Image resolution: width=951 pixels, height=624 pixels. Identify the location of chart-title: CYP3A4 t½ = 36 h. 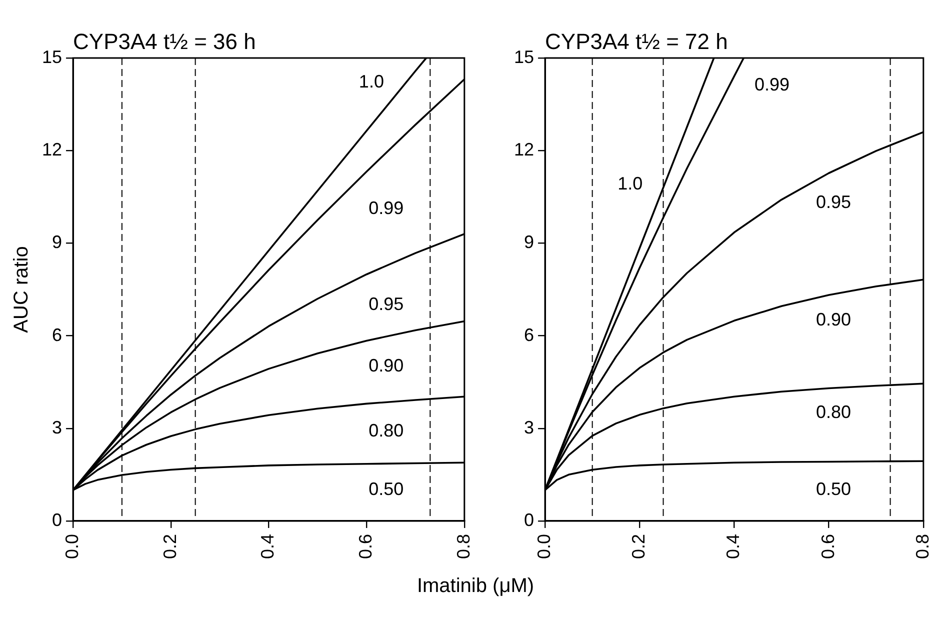
(164, 41).